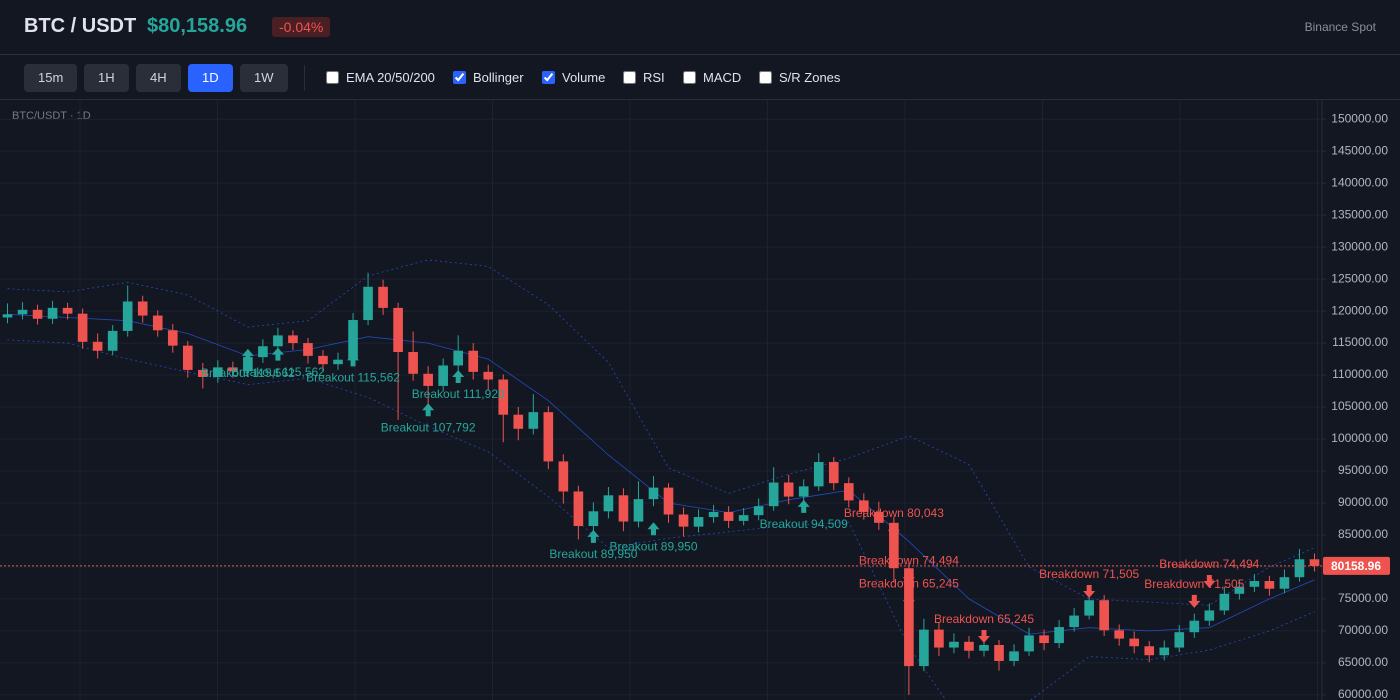 This screenshot has width=1400, height=700. Describe the element at coordinates (1359, 278) in the screenshot. I see `y-tick-label: 125000.00` at that location.